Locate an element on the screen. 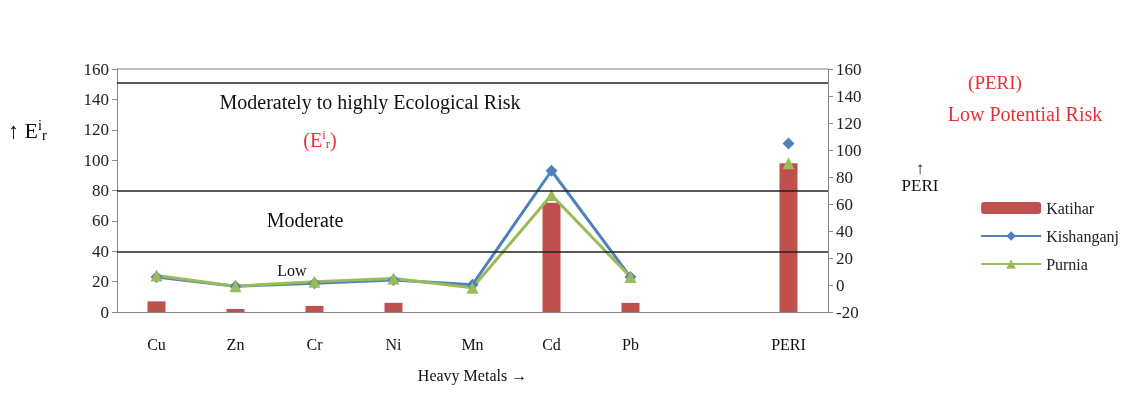  y-tick-label: 80 is located at coordinates (100, 190).